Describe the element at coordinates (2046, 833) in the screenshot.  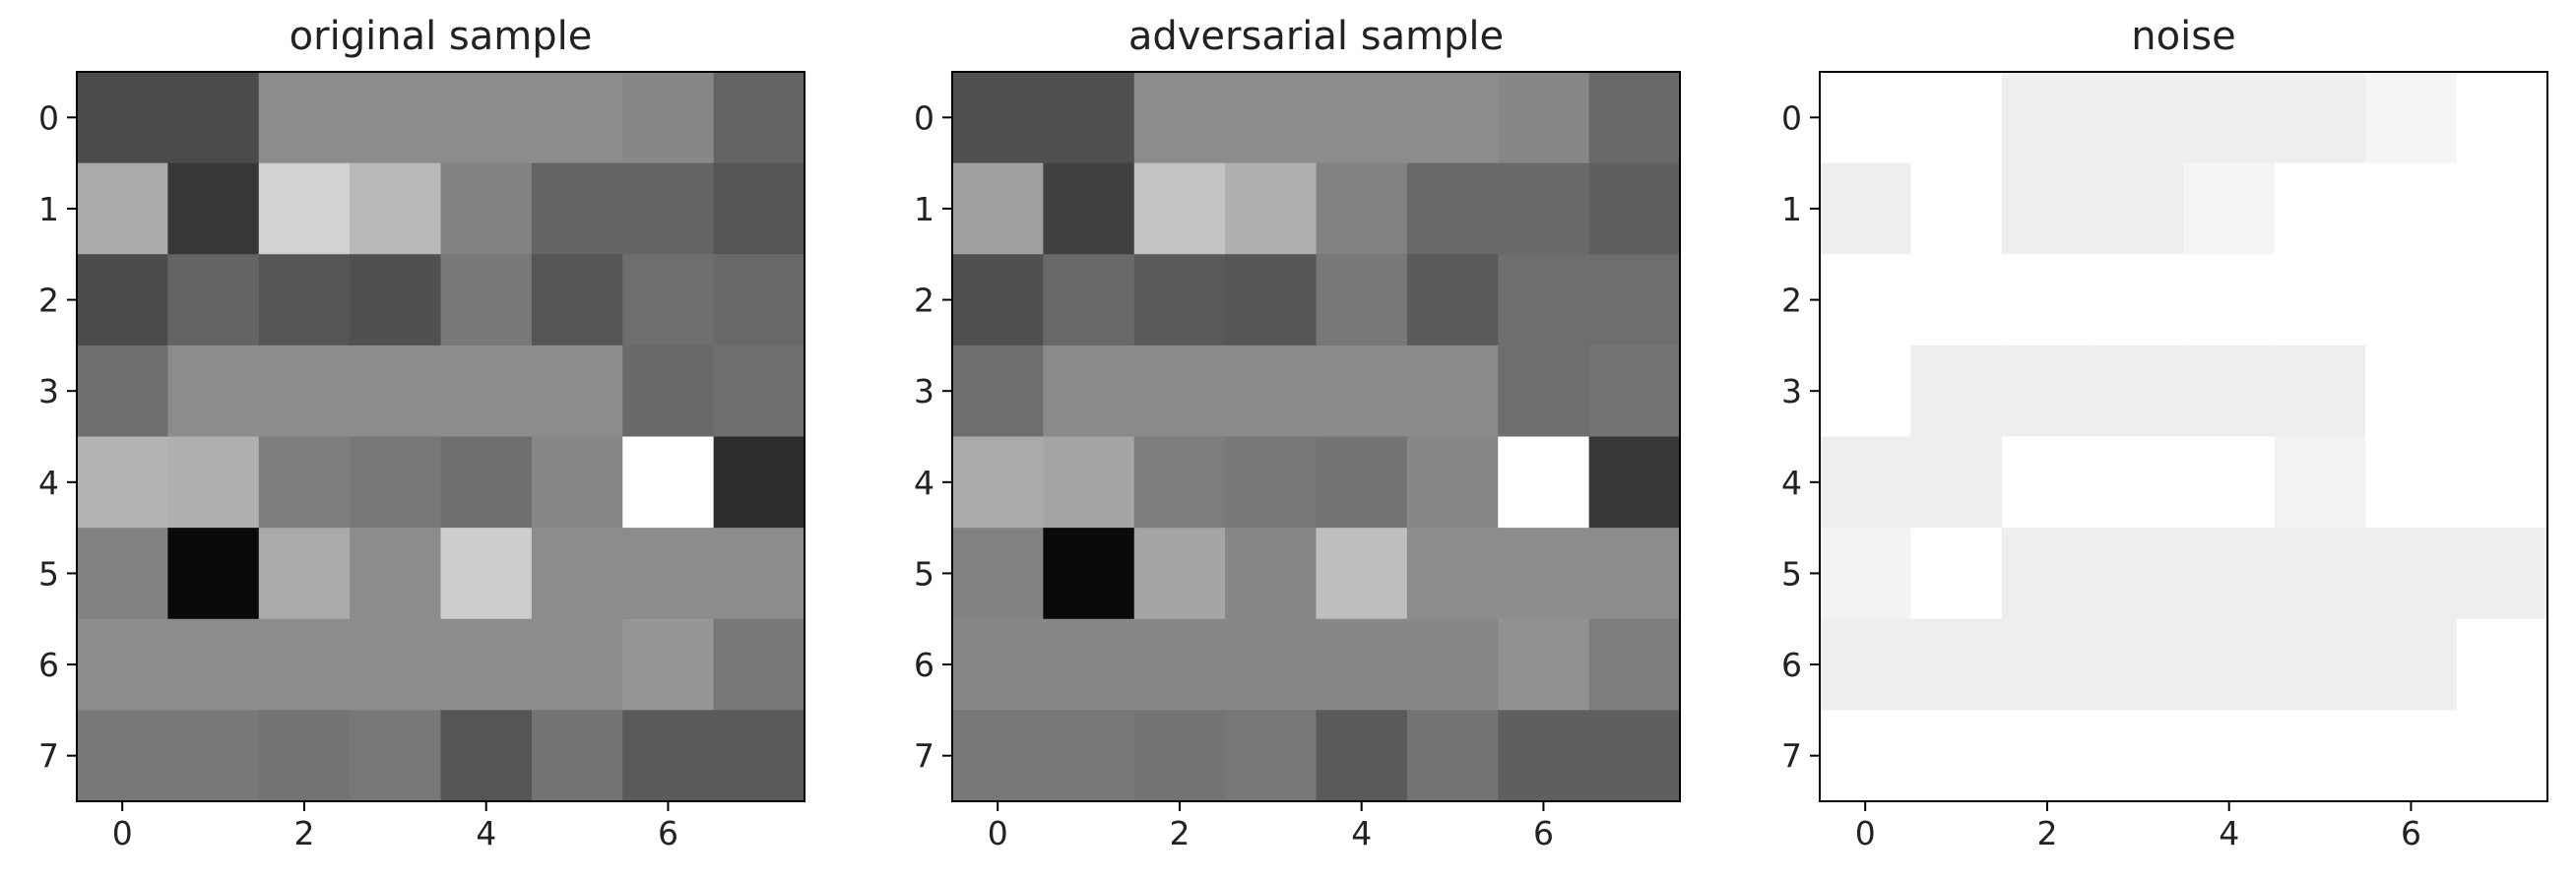
I see `x-tick-label: 2` at that location.